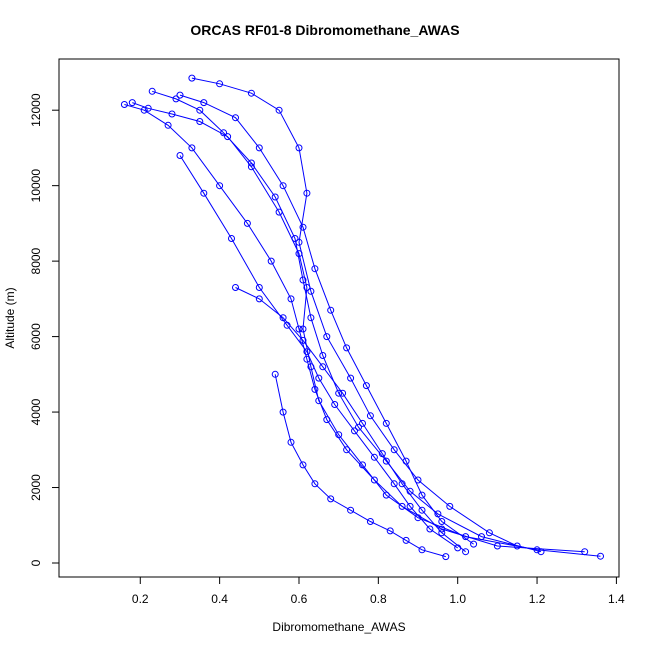  What do you see at coordinates (36, 411) in the screenshot?
I see `y-tick-label: 4000` at bounding box center [36, 411].